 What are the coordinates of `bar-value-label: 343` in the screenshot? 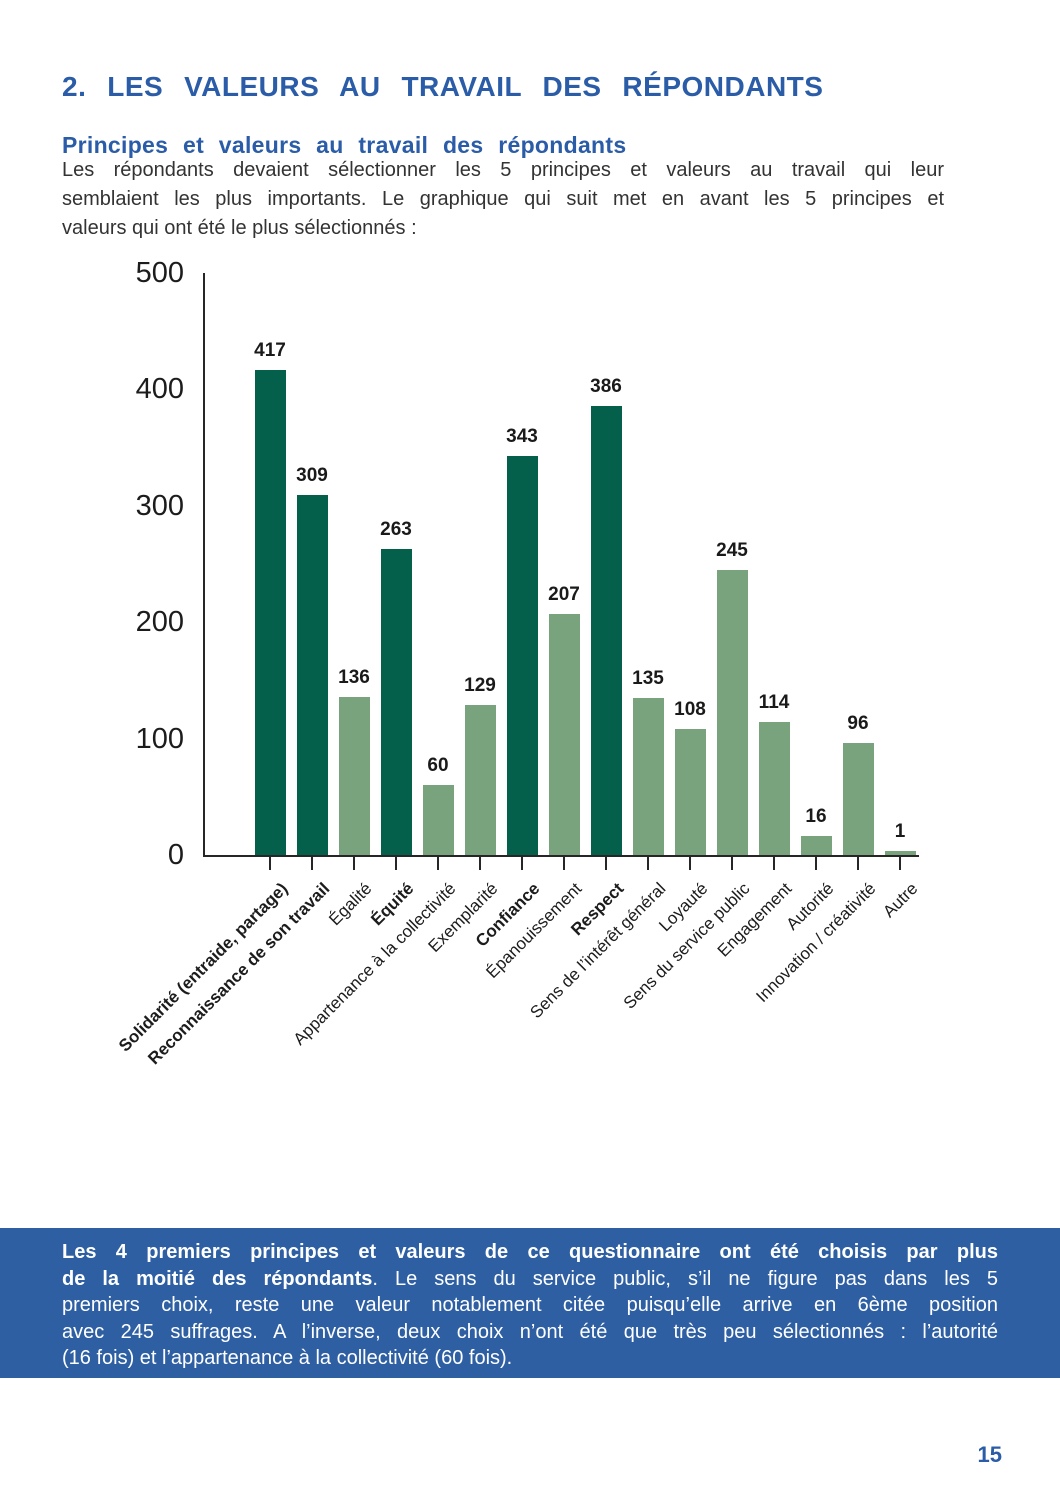 It's located at (522, 436).